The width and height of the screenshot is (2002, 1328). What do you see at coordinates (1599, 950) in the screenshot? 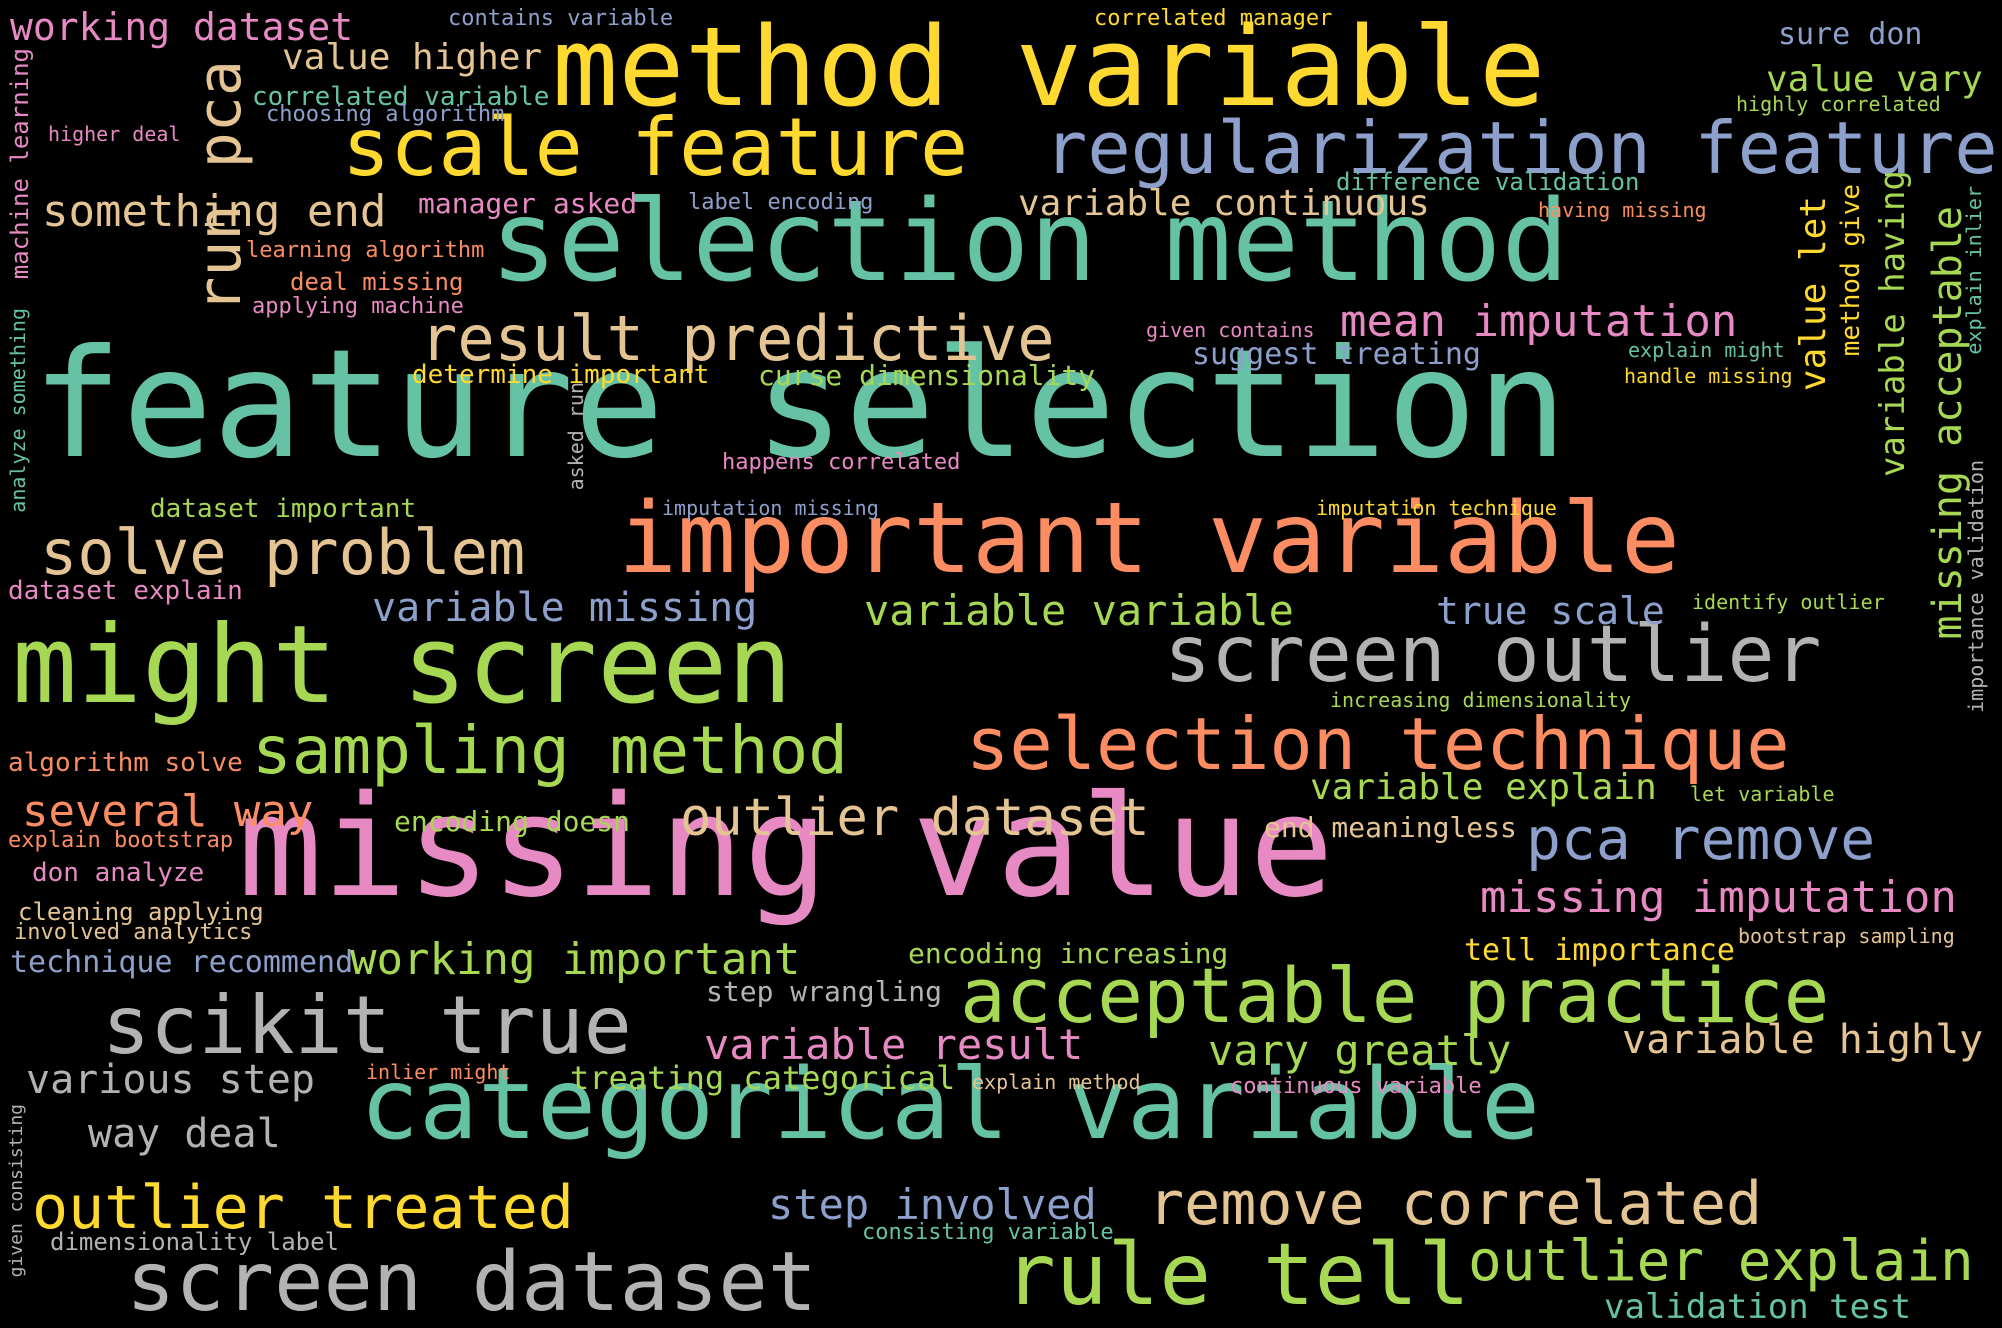
I see `word: tell importance` at bounding box center [1599, 950].